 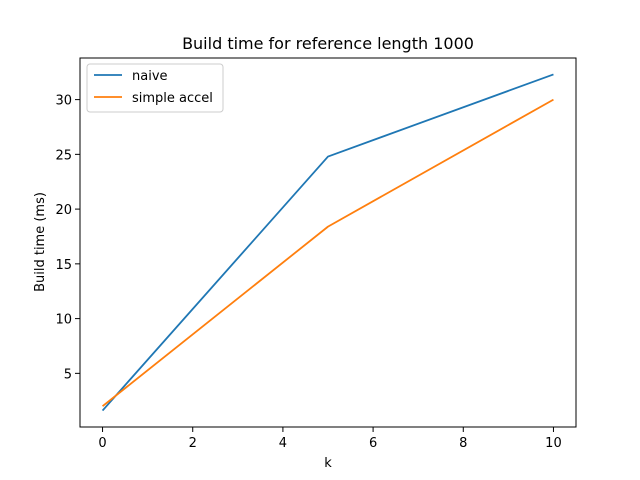 What do you see at coordinates (63, 265) in the screenshot?
I see `y-tick-label: 15` at bounding box center [63, 265].